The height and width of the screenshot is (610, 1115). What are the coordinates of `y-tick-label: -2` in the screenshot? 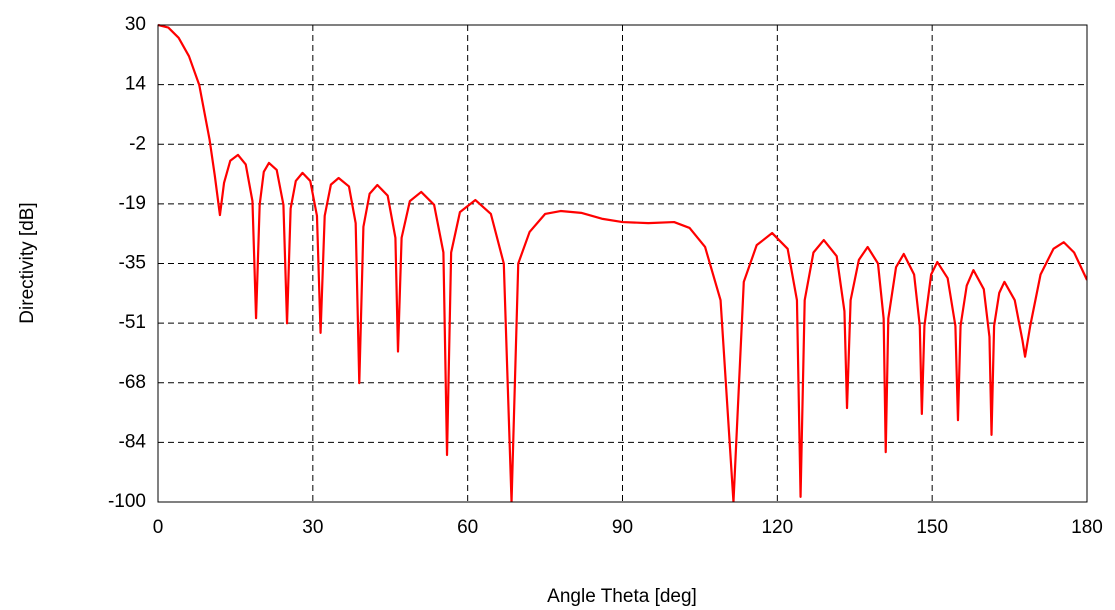 It's located at (137, 143).